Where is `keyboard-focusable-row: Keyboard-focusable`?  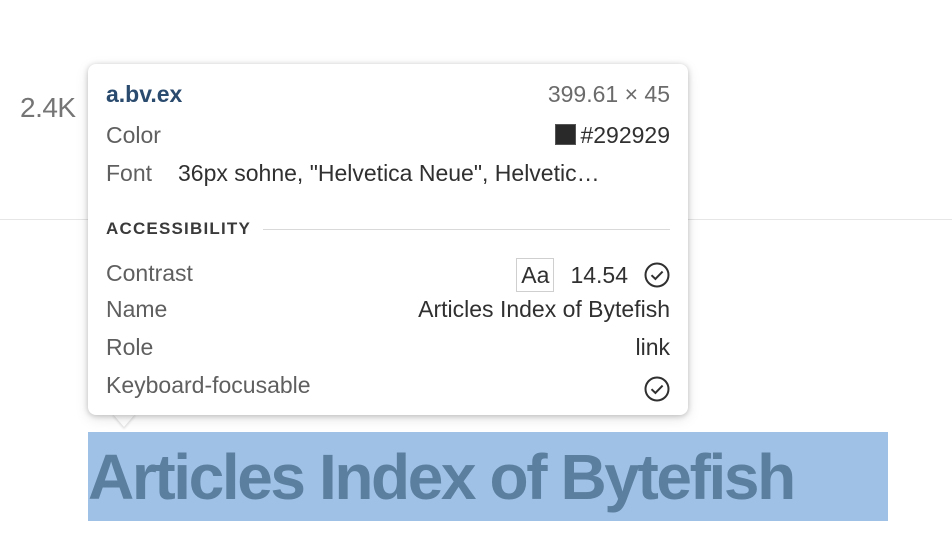 keyboard-focusable-row: Keyboard-focusable is located at coordinates (388, 386).